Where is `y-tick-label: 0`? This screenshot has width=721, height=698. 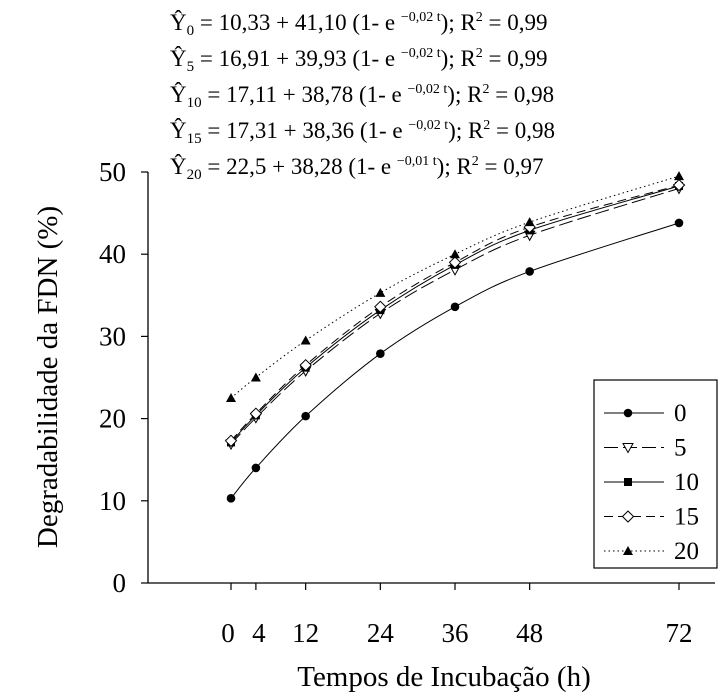
y-tick-label: 0 is located at coordinates (120, 583).